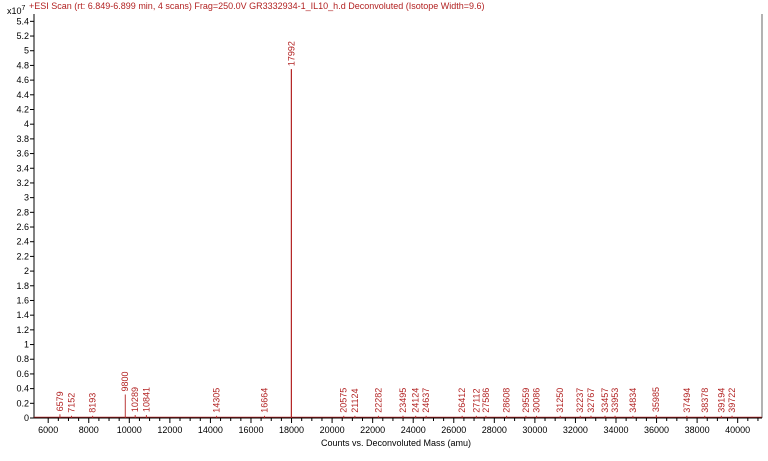 The width and height of the screenshot is (768, 461). What do you see at coordinates (22, 65) in the screenshot?
I see `y-tick-label: 4.8` at bounding box center [22, 65].